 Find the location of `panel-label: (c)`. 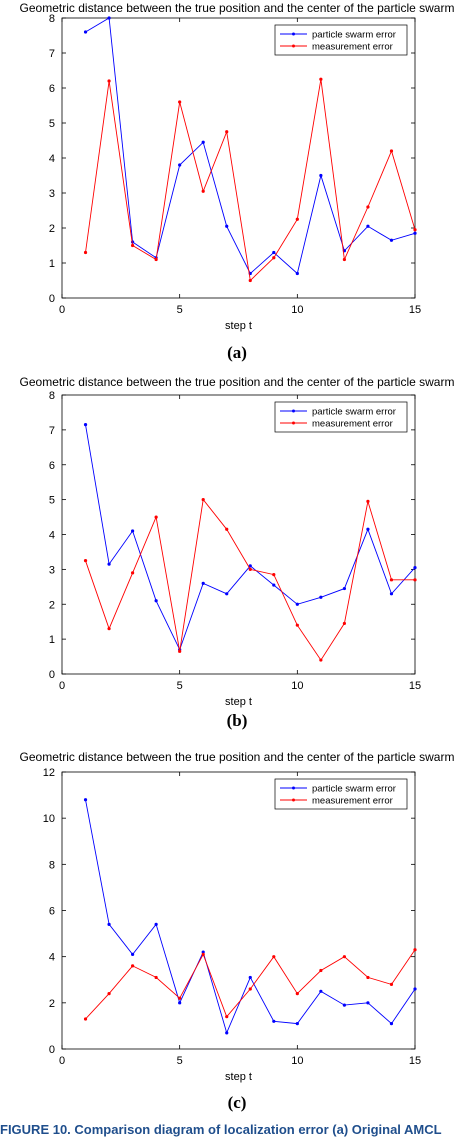

panel-label: (c) is located at coordinates (237, 1102).